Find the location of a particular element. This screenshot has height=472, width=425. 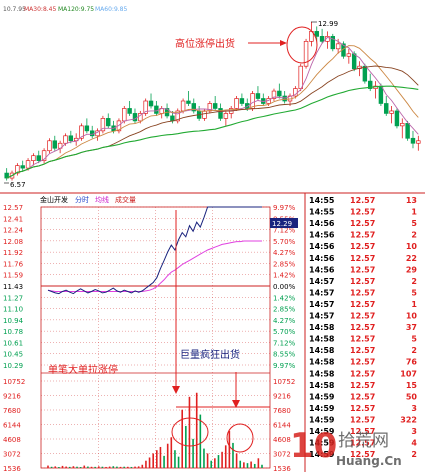

ma-legend-date: 10.7.95 is located at coordinates (14, 9).